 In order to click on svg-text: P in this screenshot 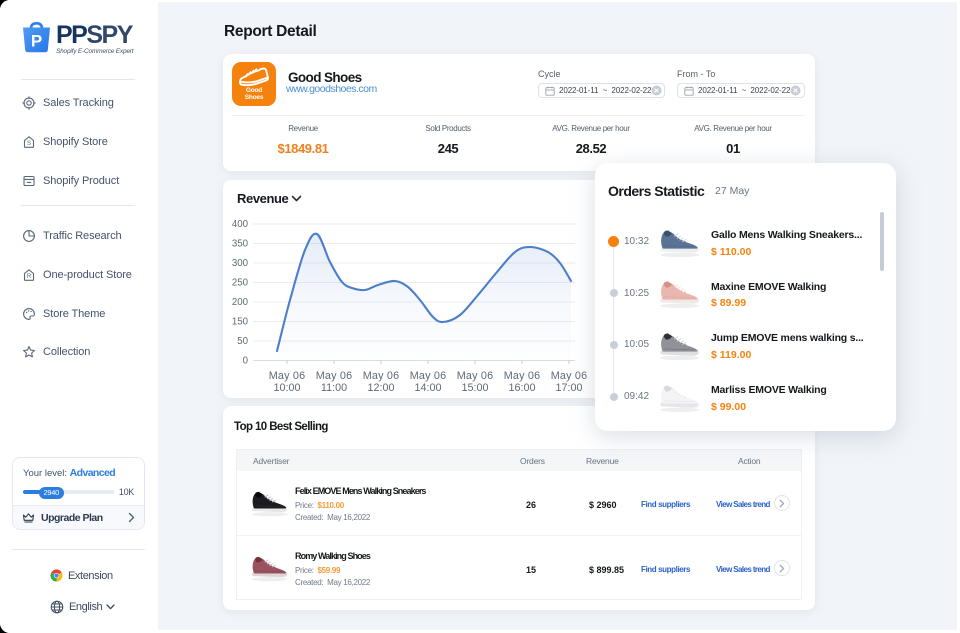, I will do `click(36, 41)`.